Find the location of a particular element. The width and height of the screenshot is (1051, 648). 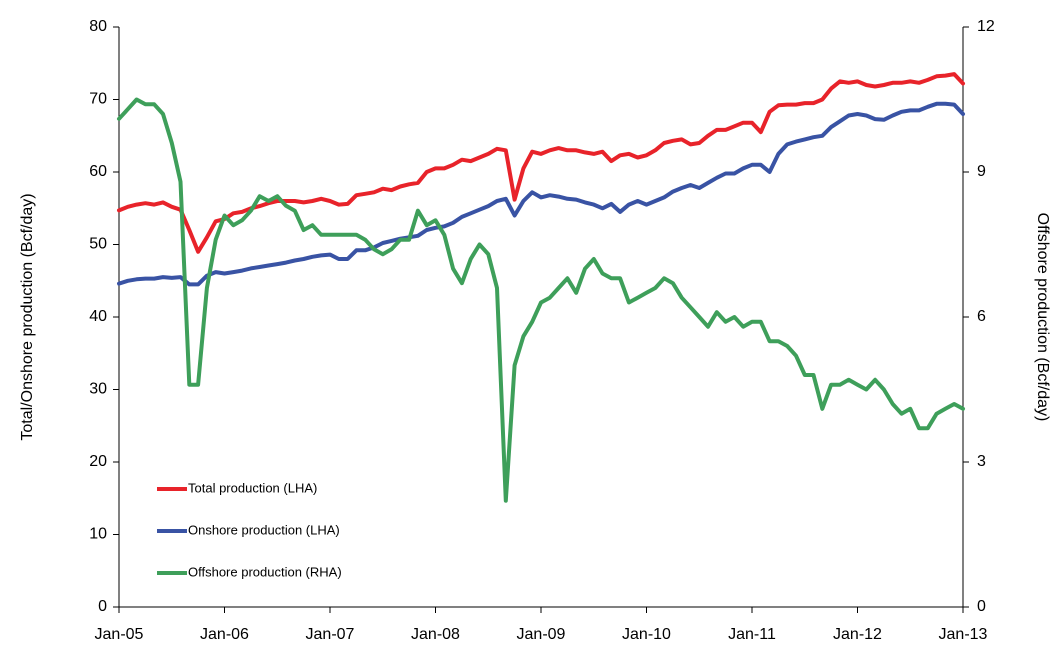

y-tick-label: 70 is located at coordinates (98, 99).